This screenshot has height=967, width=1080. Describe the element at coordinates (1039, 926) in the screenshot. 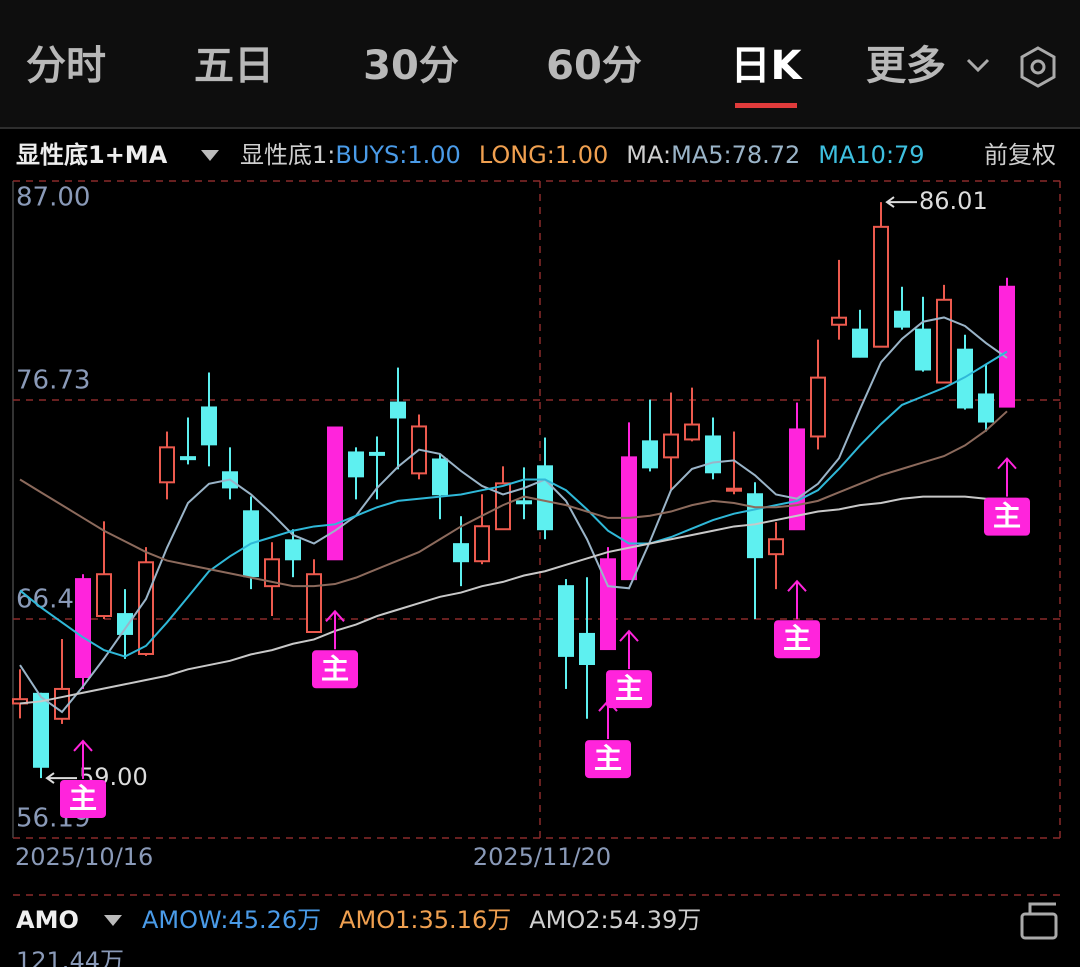

I see `expand-box` at that location.